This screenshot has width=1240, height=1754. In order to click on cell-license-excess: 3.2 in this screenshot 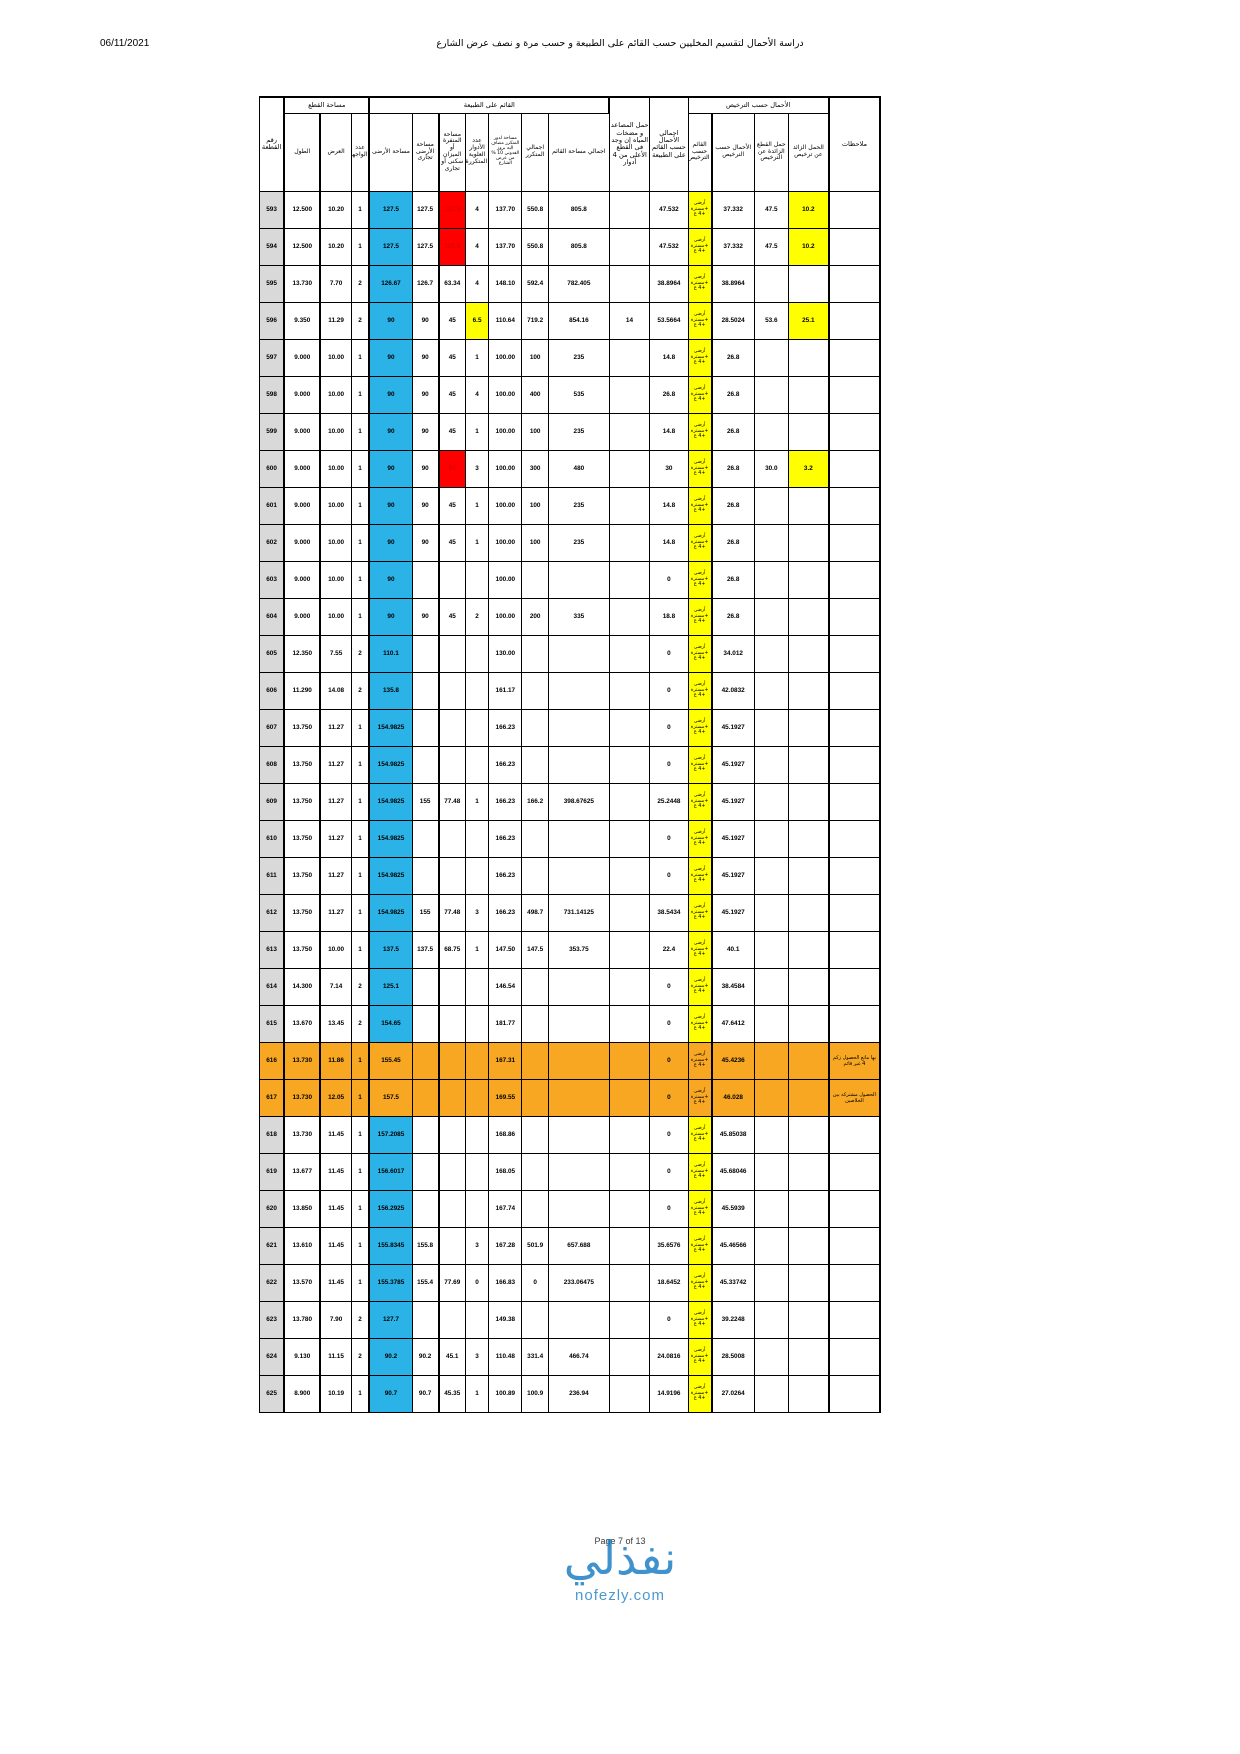, I will do `click(808, 468)`.